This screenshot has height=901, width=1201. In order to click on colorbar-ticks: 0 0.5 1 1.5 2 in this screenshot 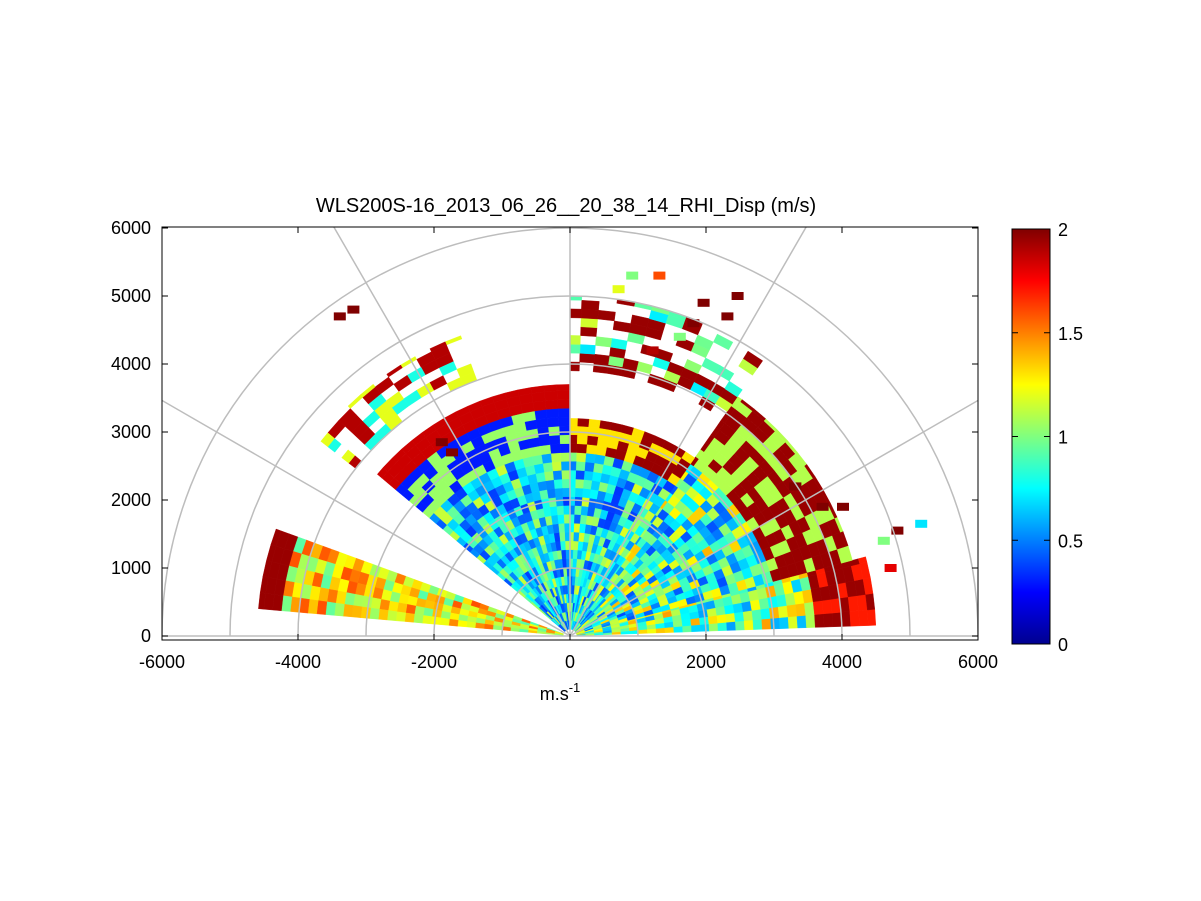, I will do `click(1047, 437)`.